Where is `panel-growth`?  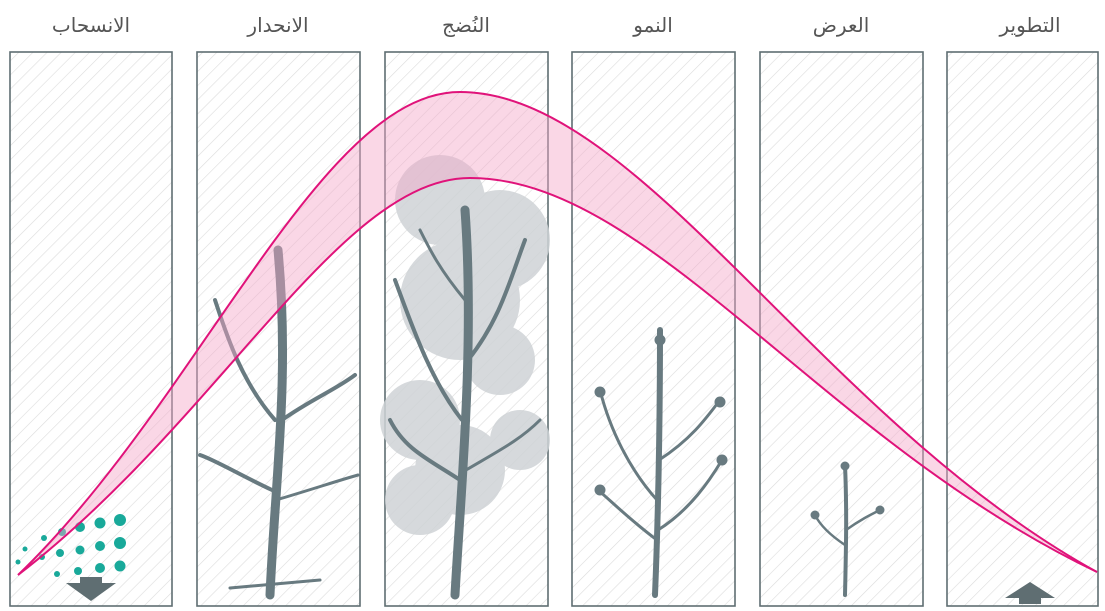
panel-growth is located at coordinates (653, 329).